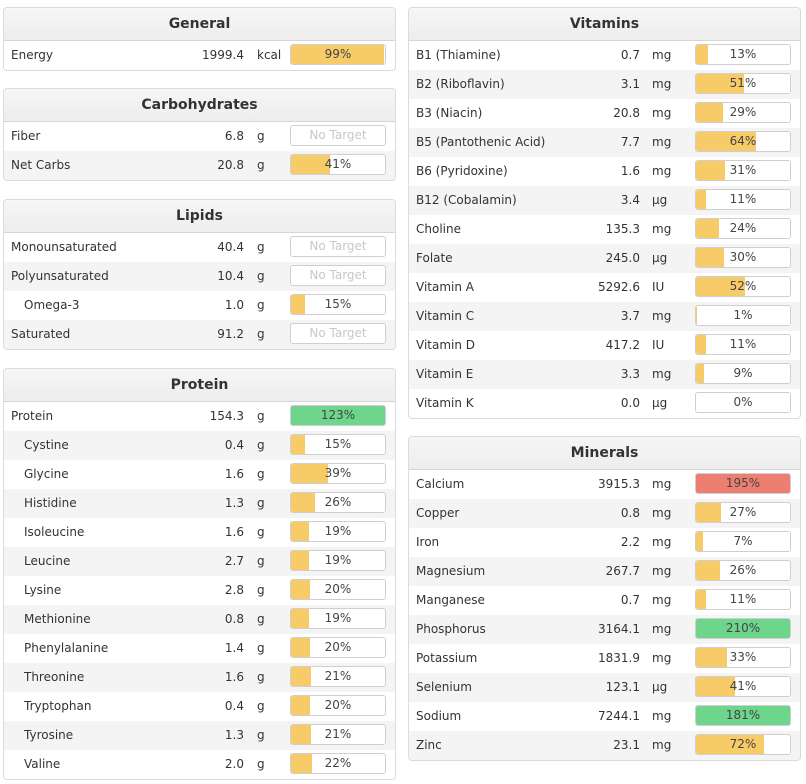  I want to click on nutrient-row-b6-pyridoxine: B6 (Pyridoxine) 1.6 mg 31%, so click(604, 171).